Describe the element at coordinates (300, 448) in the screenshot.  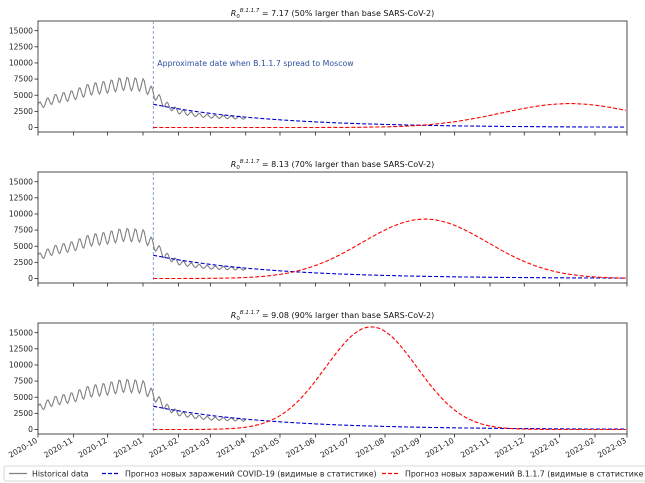
I see `x-tick-label: 2021-06` at that location.